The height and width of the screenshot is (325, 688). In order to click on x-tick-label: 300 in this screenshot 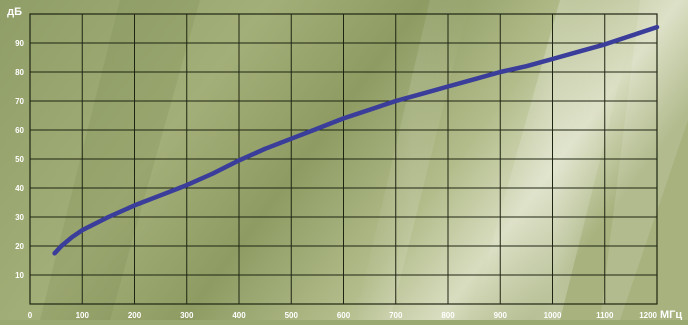, I will do `click(187, 315)`.